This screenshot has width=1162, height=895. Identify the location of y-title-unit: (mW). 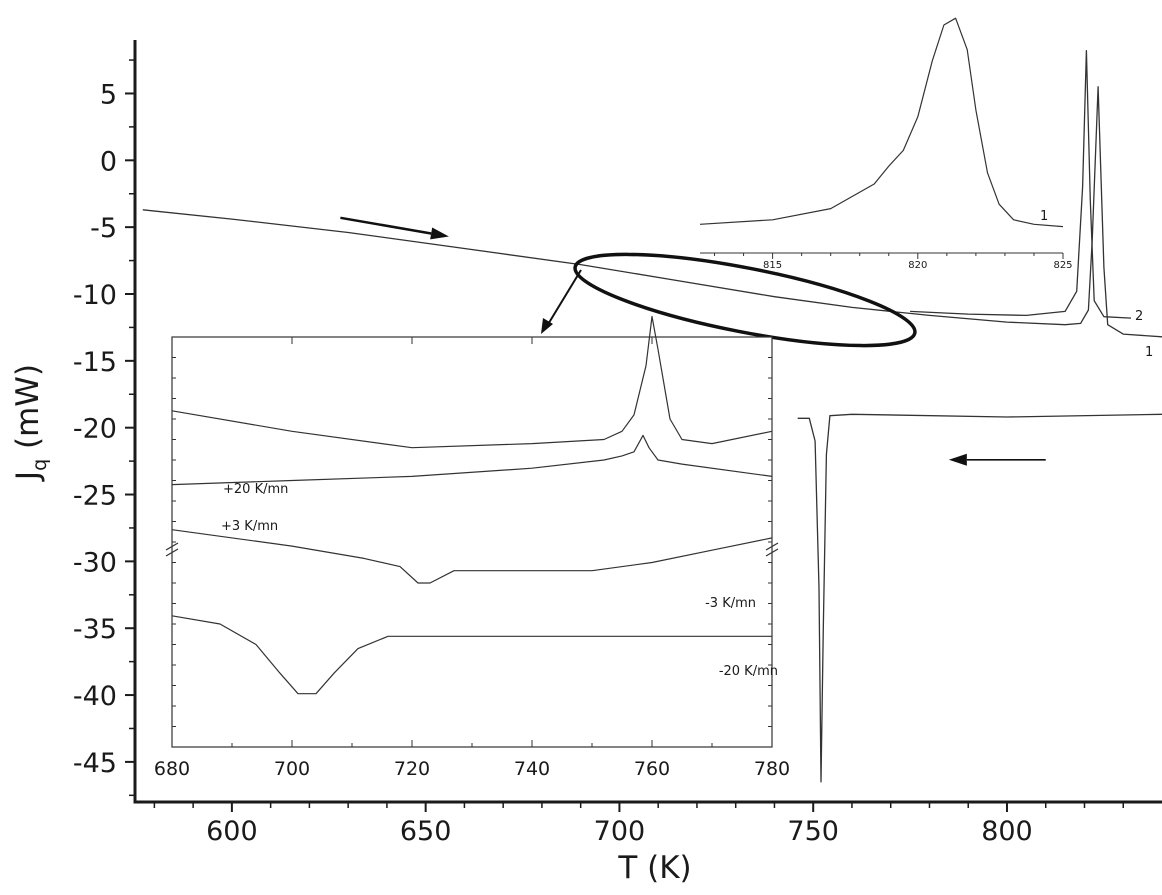
(28, 411).